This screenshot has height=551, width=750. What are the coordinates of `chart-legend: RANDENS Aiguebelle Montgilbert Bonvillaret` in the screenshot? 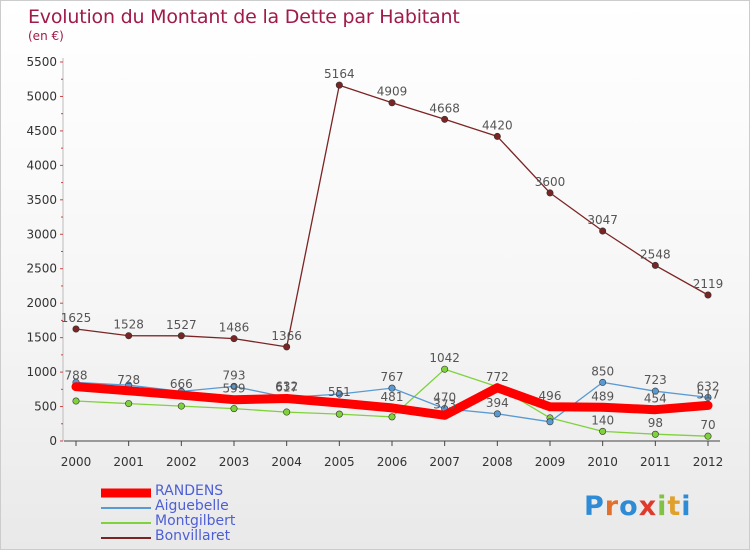 It's located at (201, 514).